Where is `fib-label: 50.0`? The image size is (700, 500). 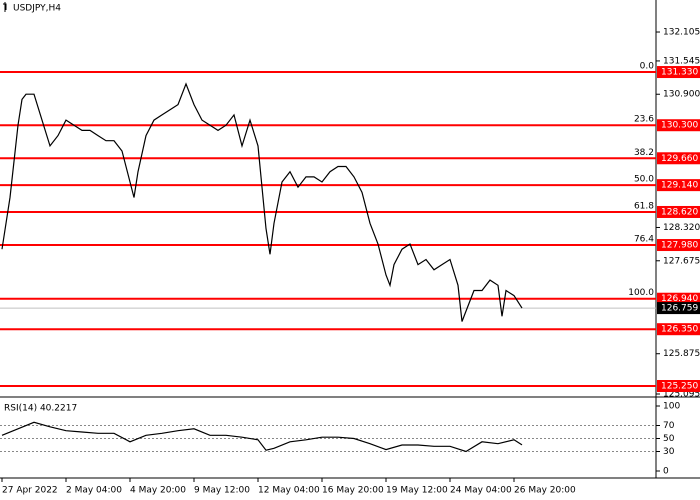 fib-label: 50.0 is located at coordinates (644, 180).